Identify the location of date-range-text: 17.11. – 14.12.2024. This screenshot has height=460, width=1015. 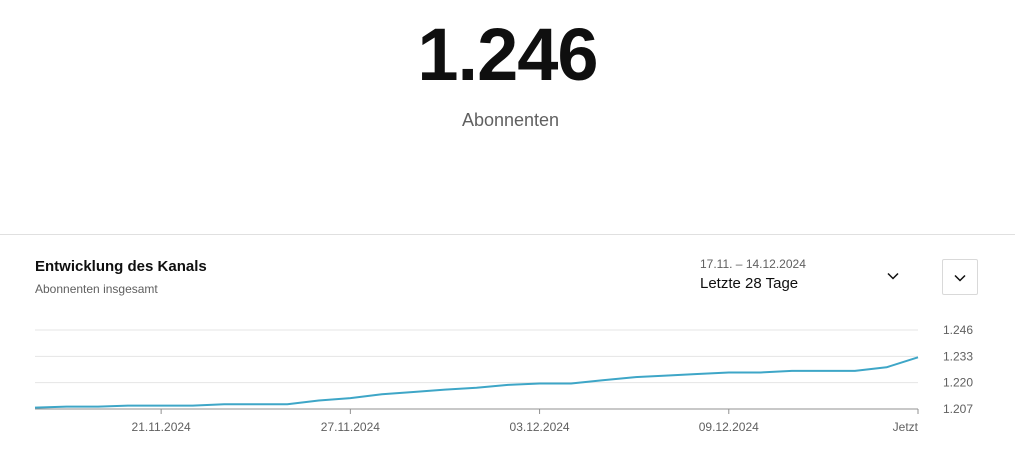
(753, 264).